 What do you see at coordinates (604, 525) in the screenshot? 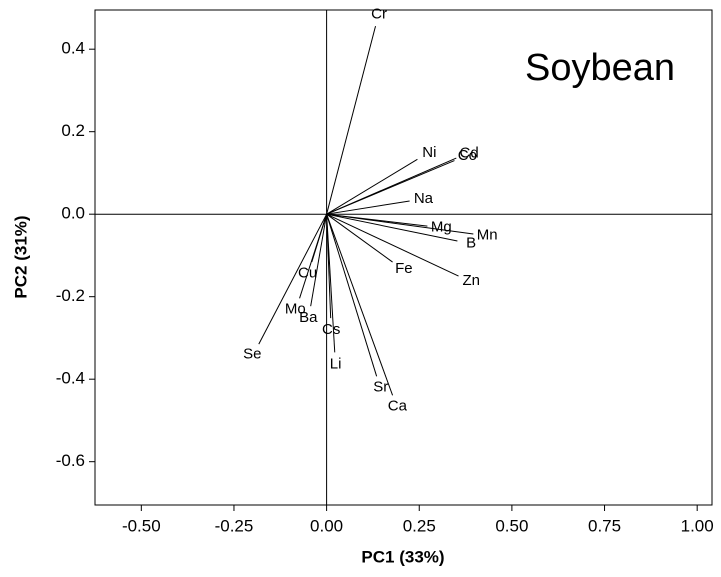
I see `x-tick-label: 0.75` at bounding box center [604, 525].